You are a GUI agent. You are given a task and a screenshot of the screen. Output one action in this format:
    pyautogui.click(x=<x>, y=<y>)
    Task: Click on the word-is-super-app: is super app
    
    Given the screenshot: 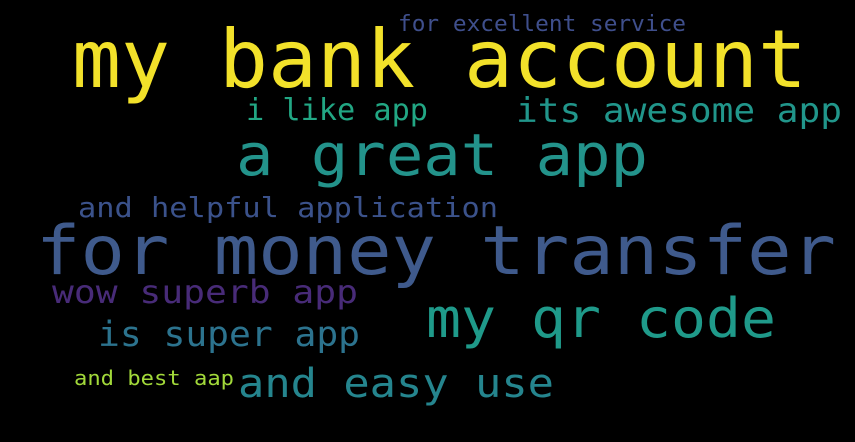 What is the action you would take?
    pyautogui.click(x=229, y=335)
    